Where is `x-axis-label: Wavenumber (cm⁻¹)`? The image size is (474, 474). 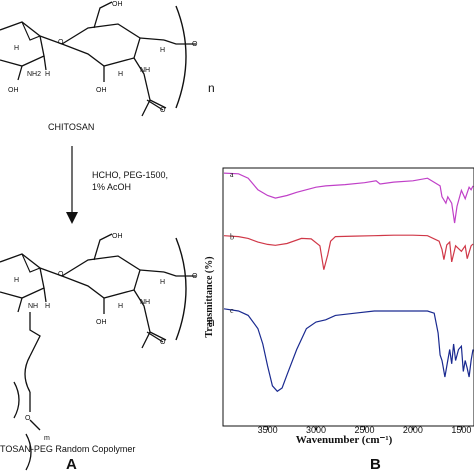 x-axis-label: Wavenumber (cm⁻¹) is located at coordinates (344, 440).